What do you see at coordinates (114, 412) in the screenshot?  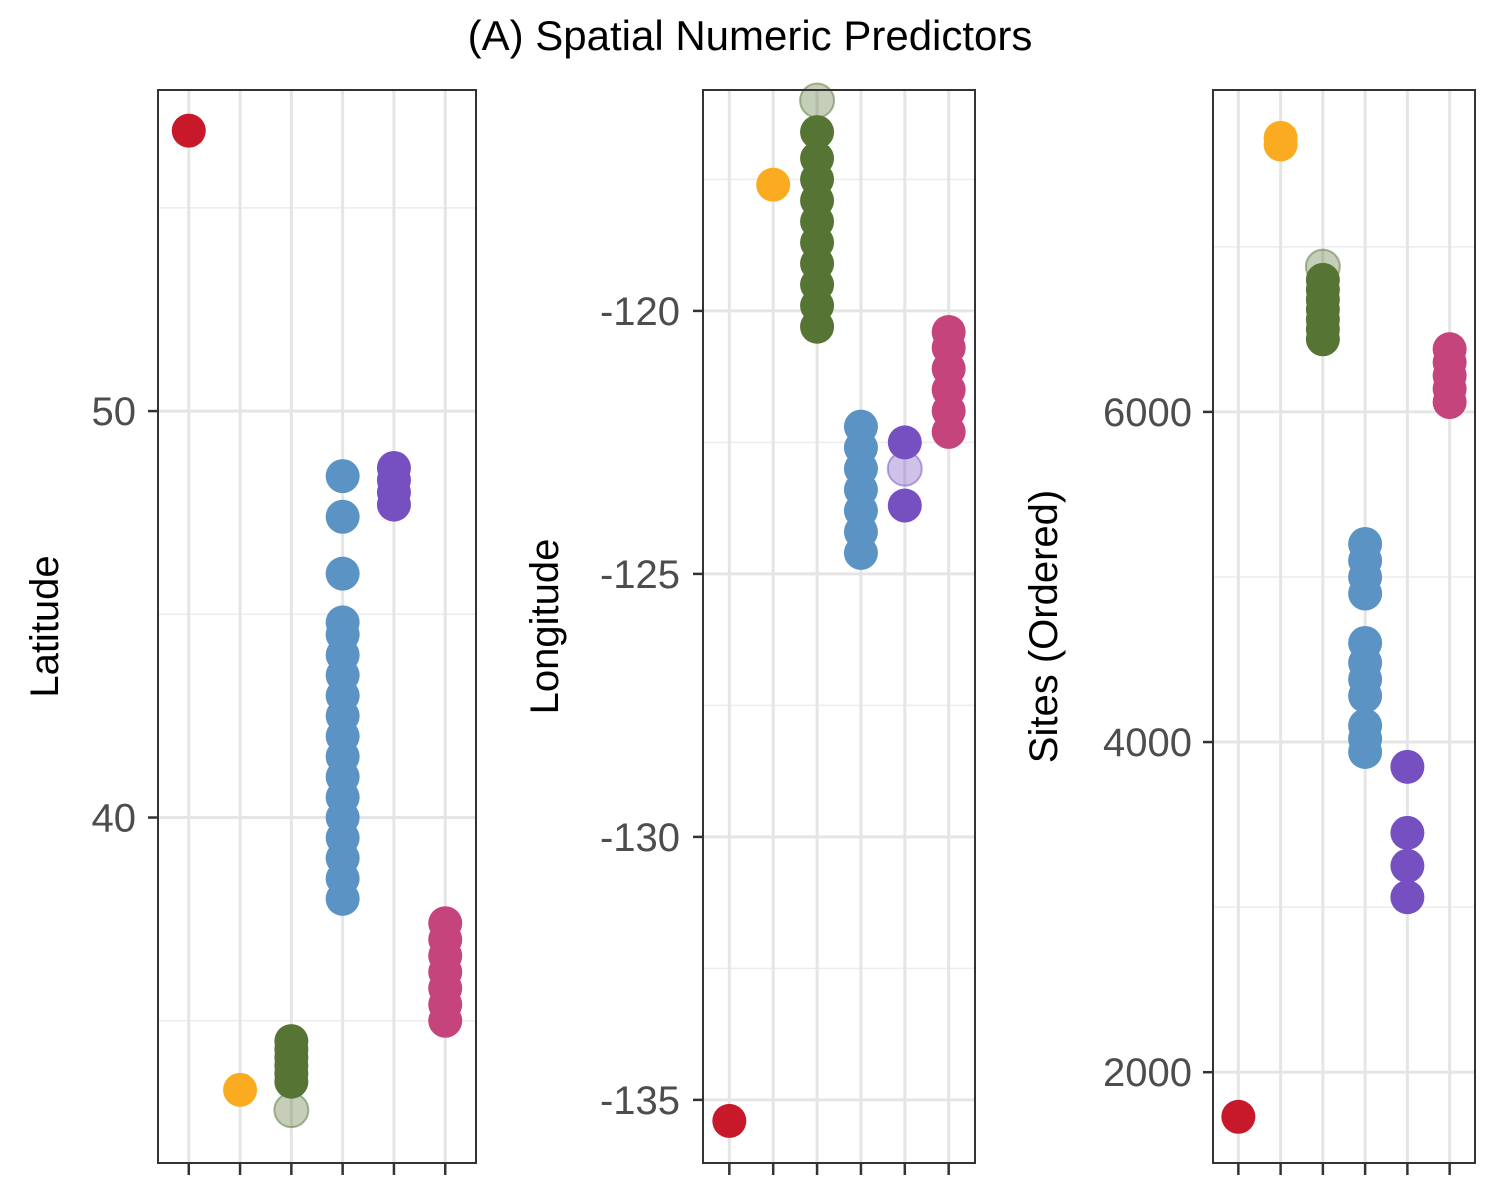 I see `y-tick-label: 50` at bounding box center [114, 412].